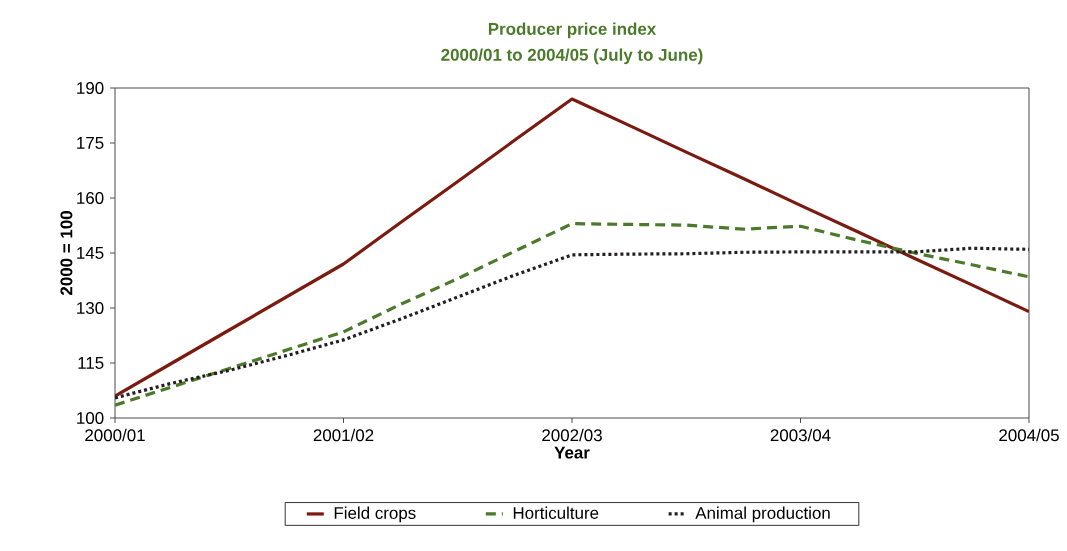  Describe the element at coordinates (375, 514) in the screenshot. I see `legend-label: Field crops` at that location.